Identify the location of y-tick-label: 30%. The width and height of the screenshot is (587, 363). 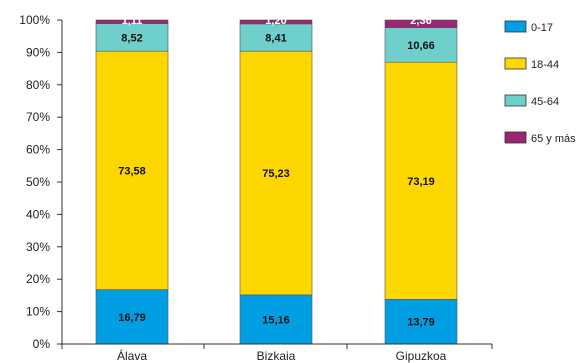
(38, 247).